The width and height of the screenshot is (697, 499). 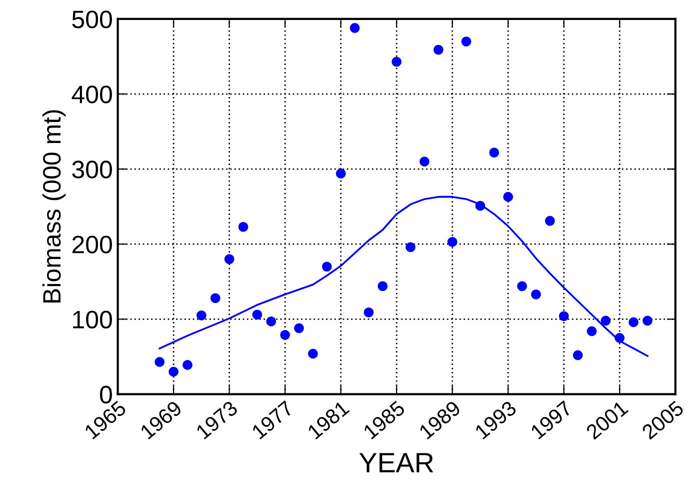 I want to click on y-tick-label: 100, so click(x=92, y=319).